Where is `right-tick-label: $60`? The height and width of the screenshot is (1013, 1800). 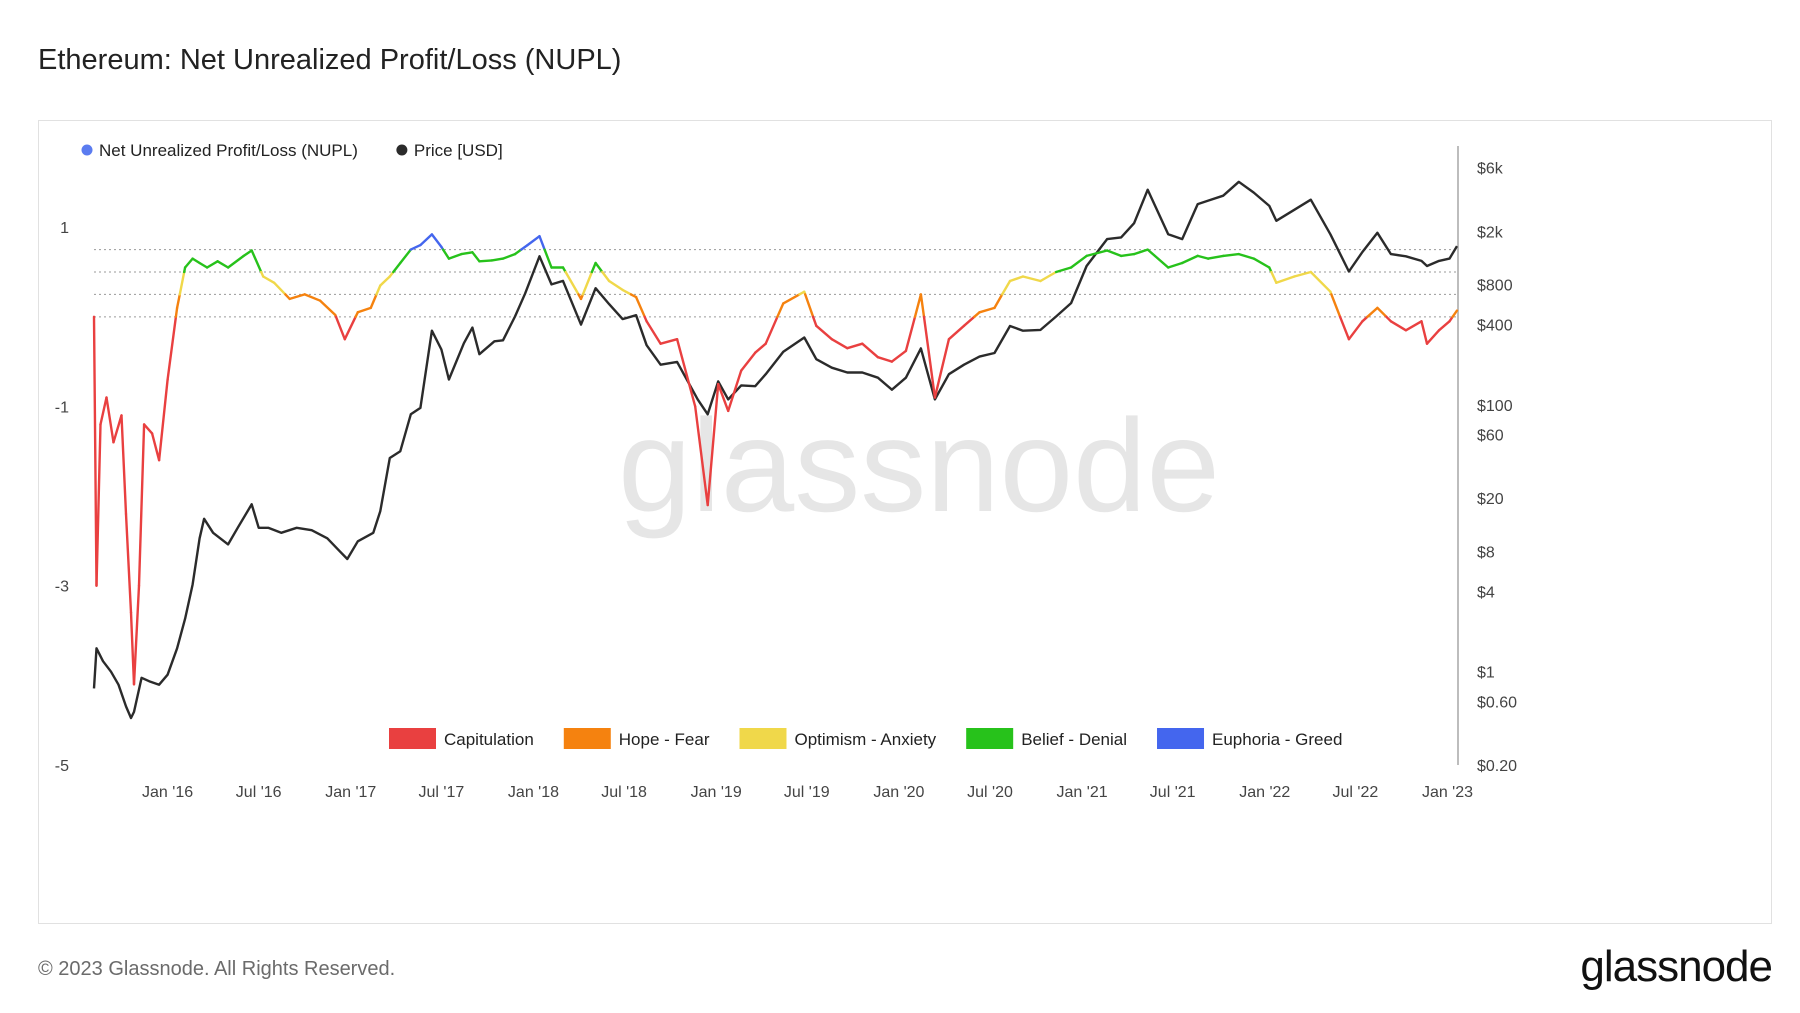
right-tick-label: $60 is located at coordinates (1490, 436).